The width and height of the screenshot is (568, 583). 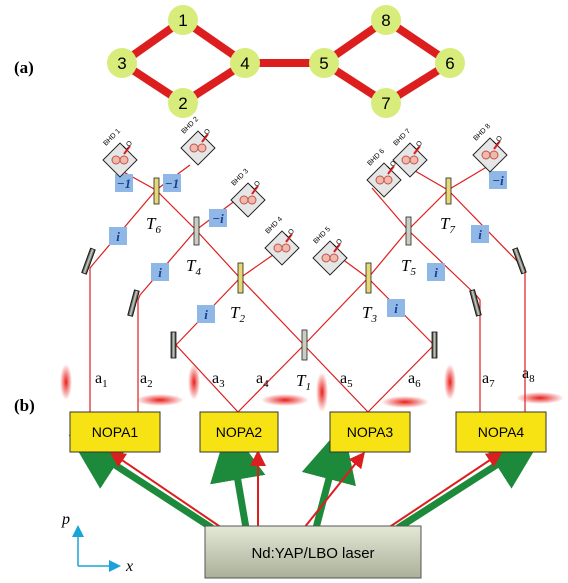 I want to click on bhd-5: BHD 5 LO, so click(x=330, y=251).